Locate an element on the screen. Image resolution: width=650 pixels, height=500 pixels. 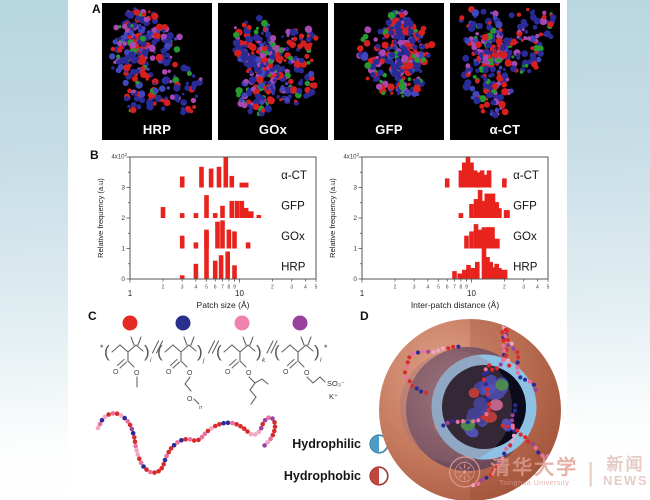
svg-text: i is located at coordinates (151, 360).